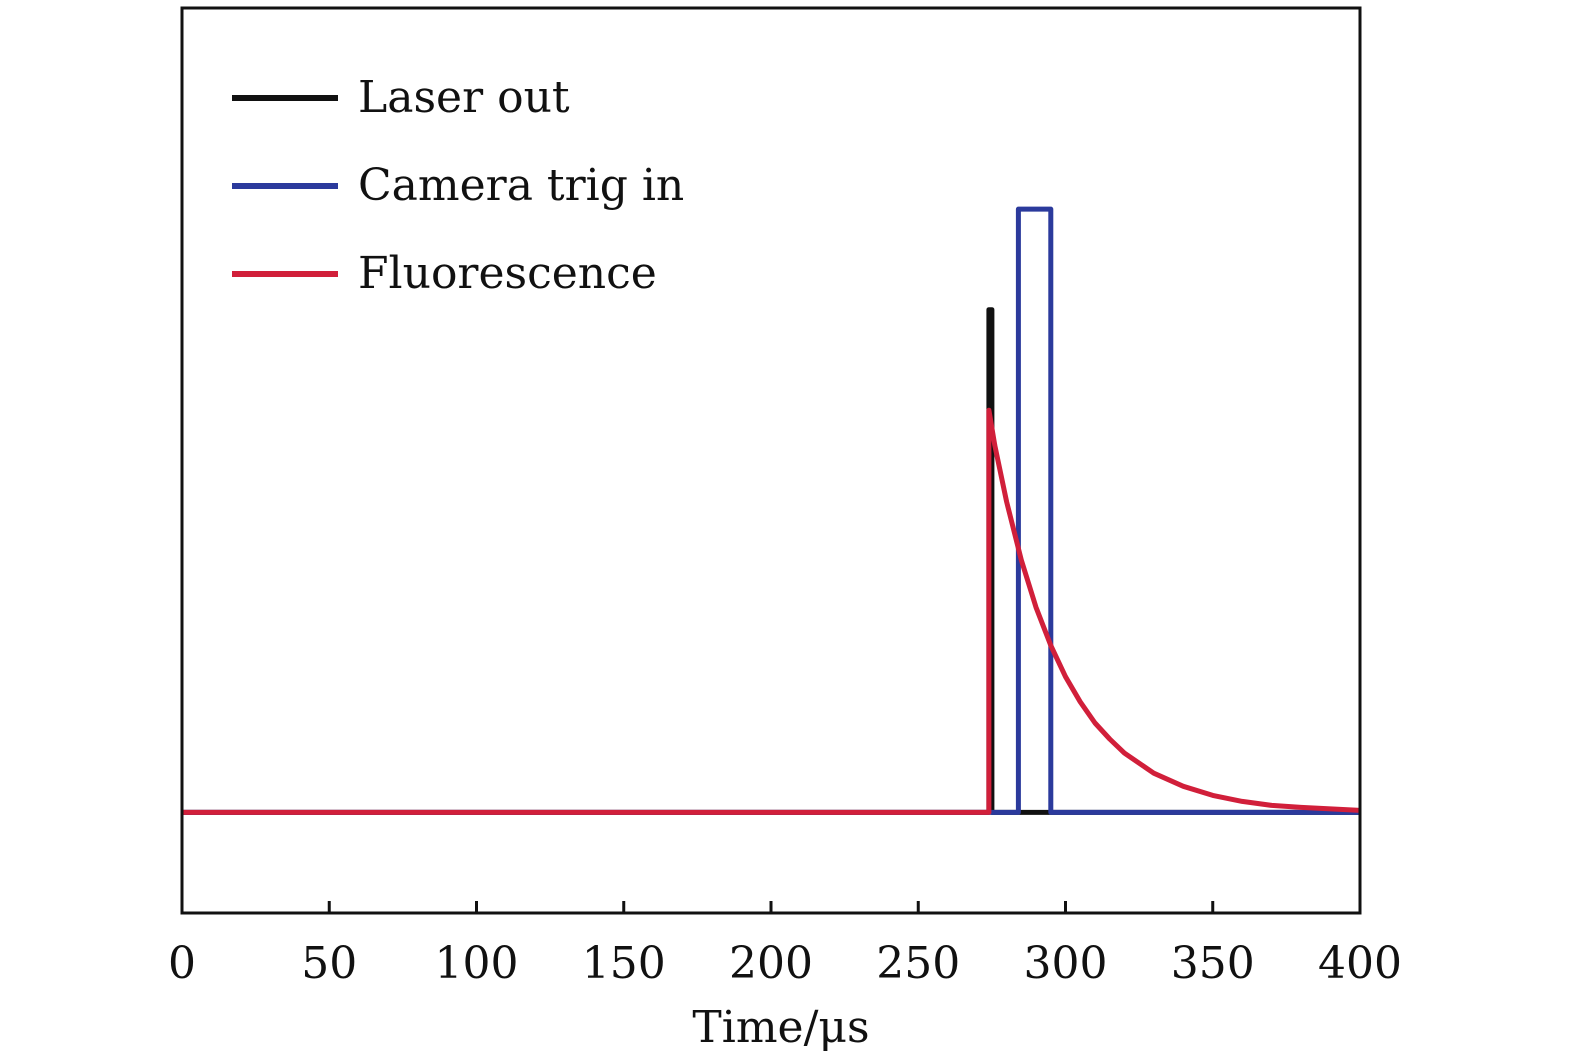  Describe the element at coordinates (771, 963) in the screenshot. I see `x-tick-label: 200` at that location.